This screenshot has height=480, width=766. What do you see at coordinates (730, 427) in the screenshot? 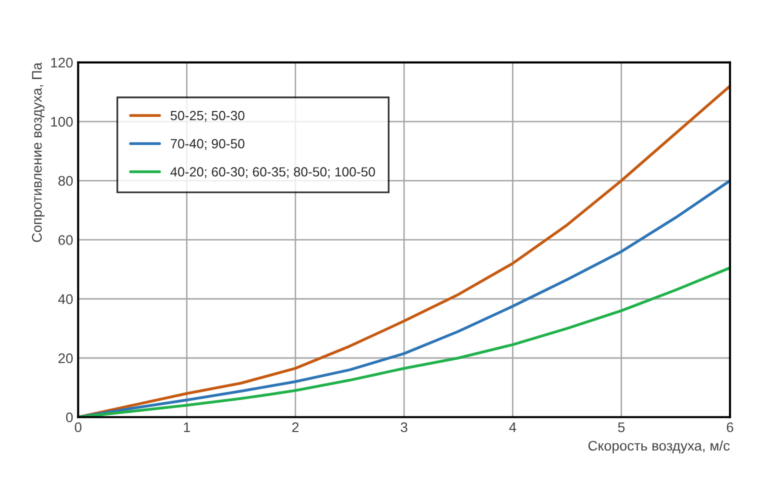
I see `x-tick-label: 6` at bounding box center [730, 427].